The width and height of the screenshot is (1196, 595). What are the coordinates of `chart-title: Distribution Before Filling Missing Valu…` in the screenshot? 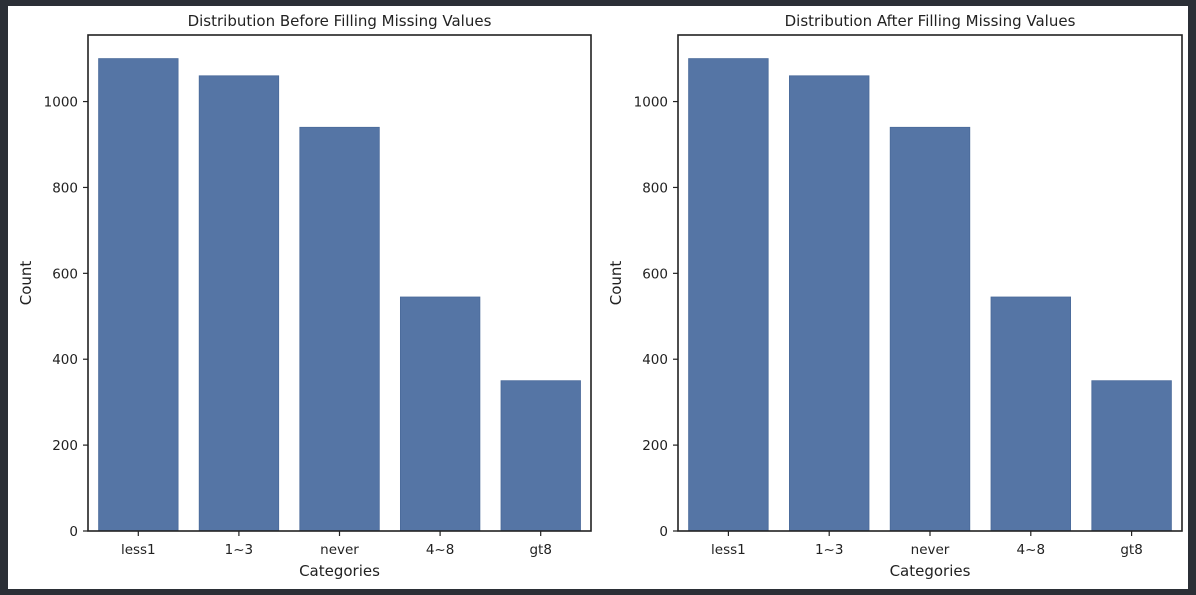 It's located at (340, 21).